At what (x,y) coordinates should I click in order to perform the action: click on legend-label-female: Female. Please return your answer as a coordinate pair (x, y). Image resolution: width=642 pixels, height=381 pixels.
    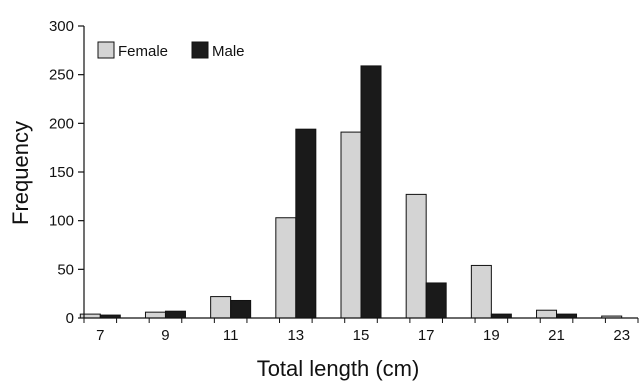
    Looking at the image, I should click on (143, 51).